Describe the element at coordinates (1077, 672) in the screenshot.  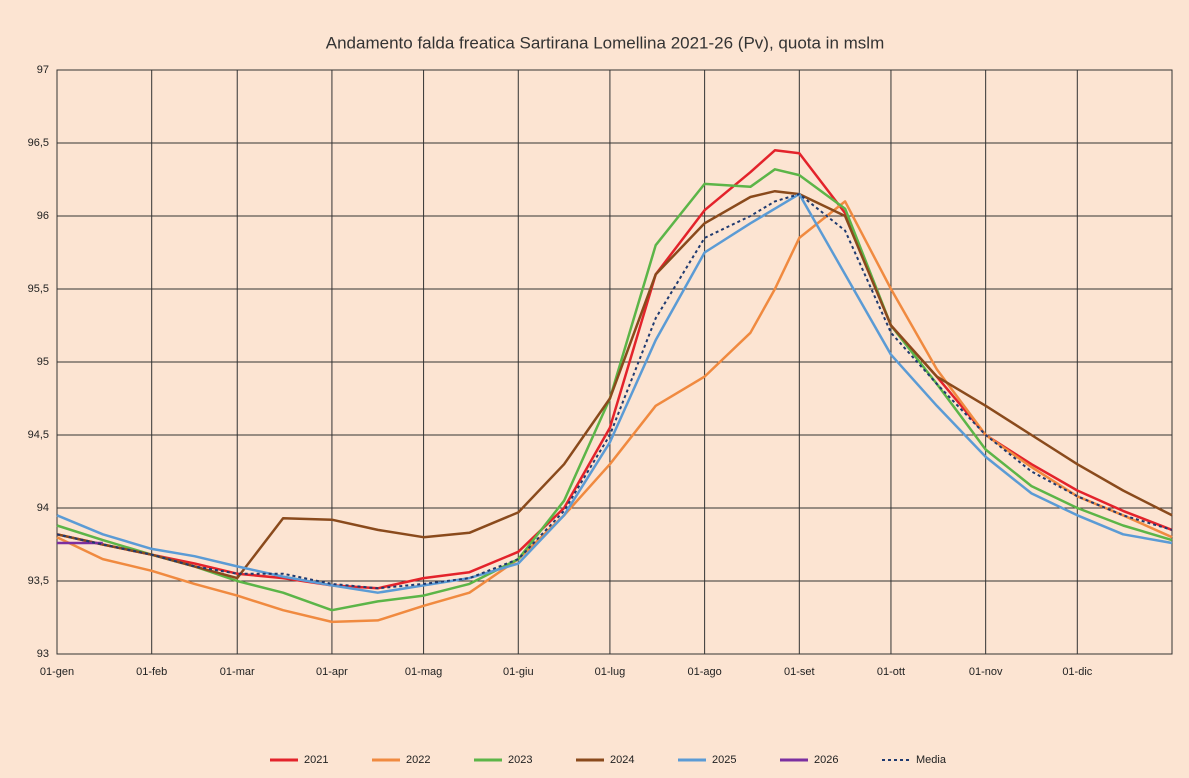
I see `x-tick-label: 01-dic` at that location.